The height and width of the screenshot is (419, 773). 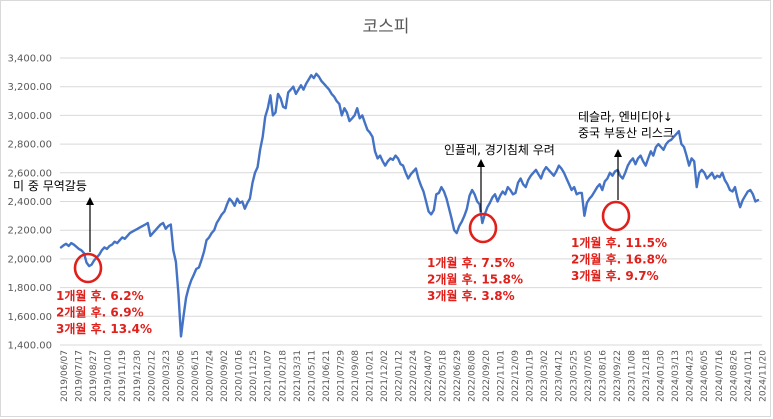 I want to click on event-label: 중국 부동산 리스크, so click(x=626, y=133).